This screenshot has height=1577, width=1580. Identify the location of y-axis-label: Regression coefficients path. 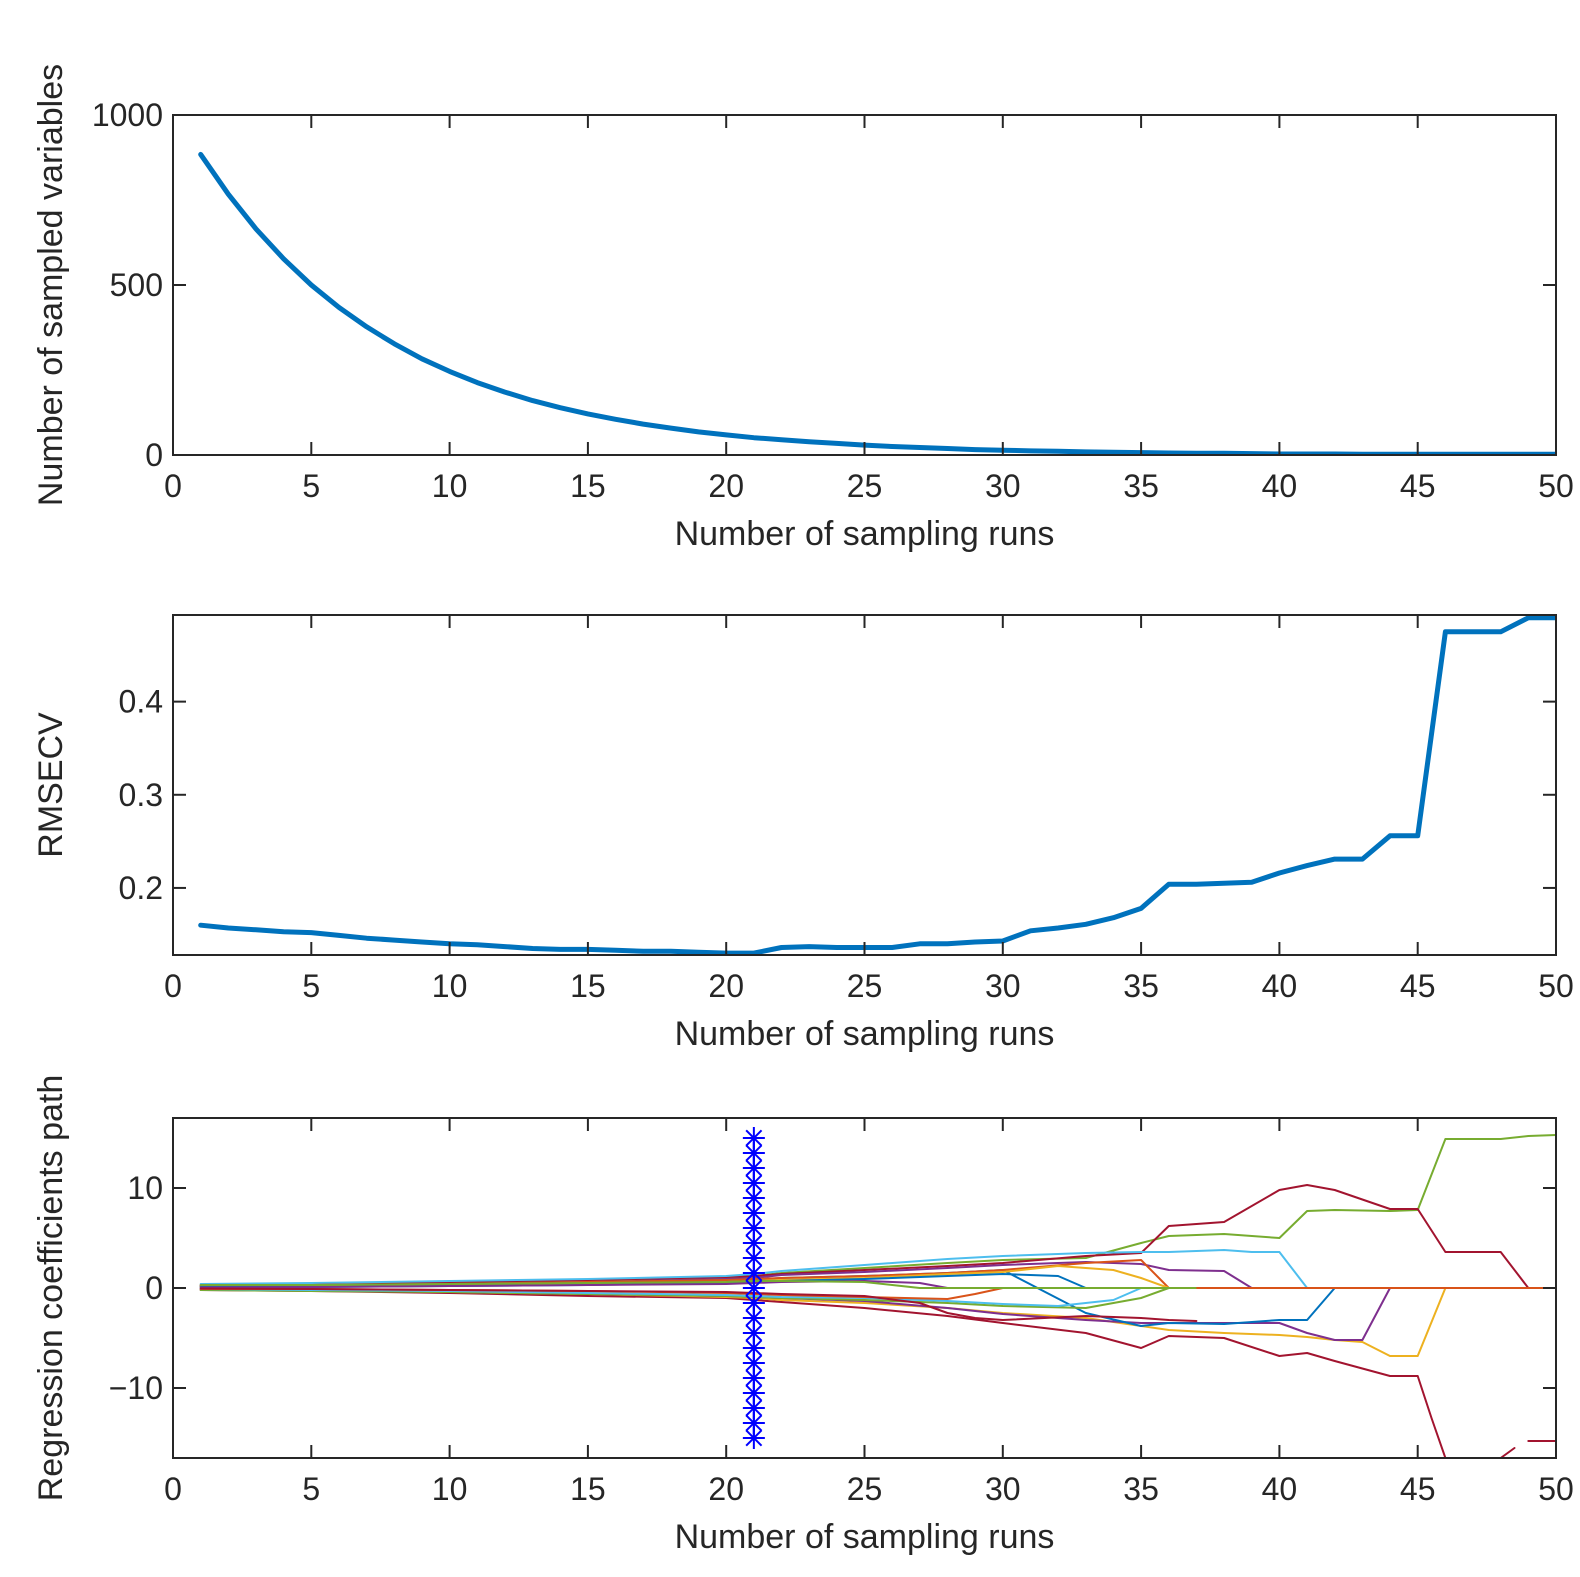
(51, 1288).